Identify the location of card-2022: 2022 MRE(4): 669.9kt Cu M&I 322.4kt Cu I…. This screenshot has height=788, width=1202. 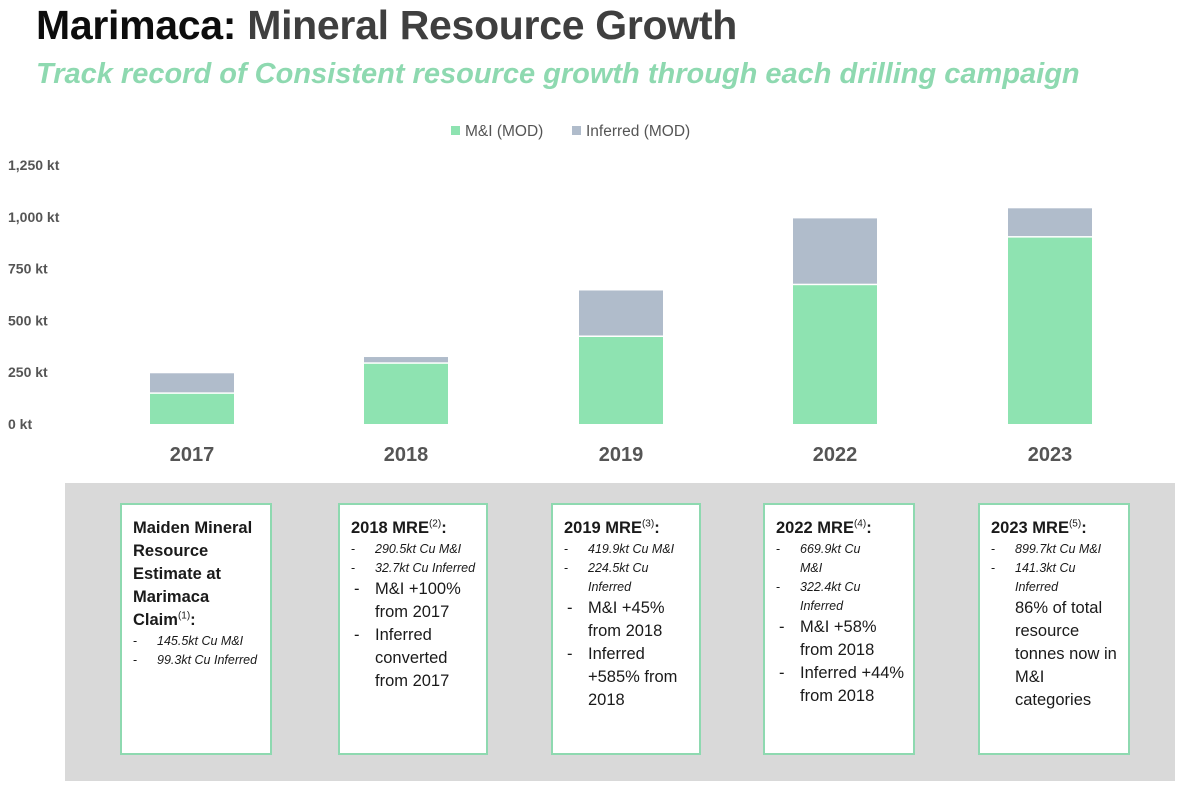
(839, 629).